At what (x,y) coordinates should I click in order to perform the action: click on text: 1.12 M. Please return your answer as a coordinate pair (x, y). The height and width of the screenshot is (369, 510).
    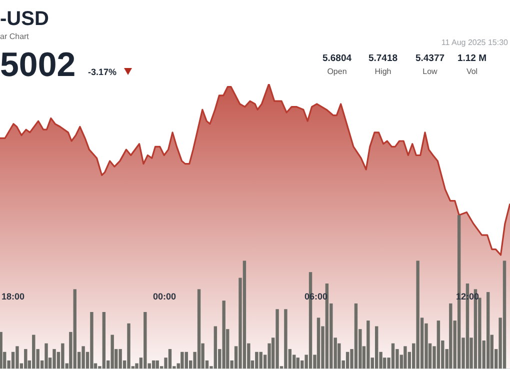
    Looking at the image, I should click on (472, 58).